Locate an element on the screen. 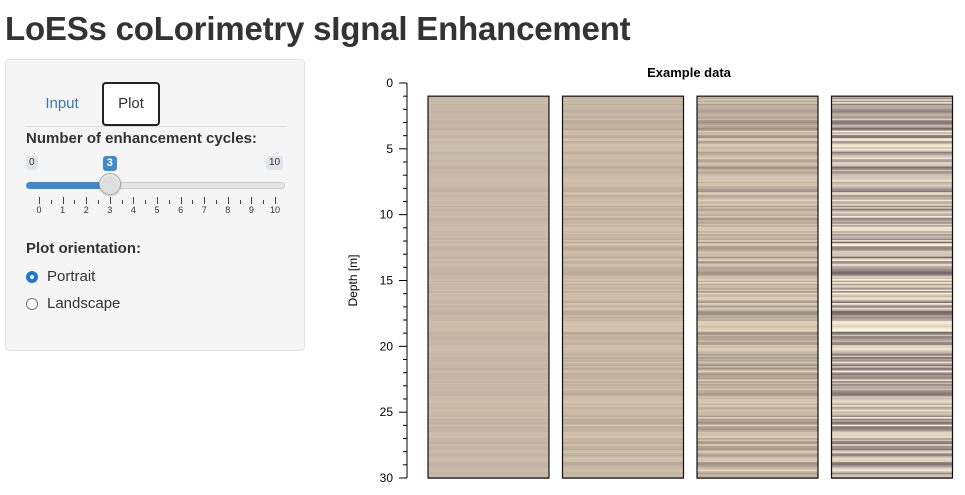  radio-portrait-dot is located at coordinates (32, 276).